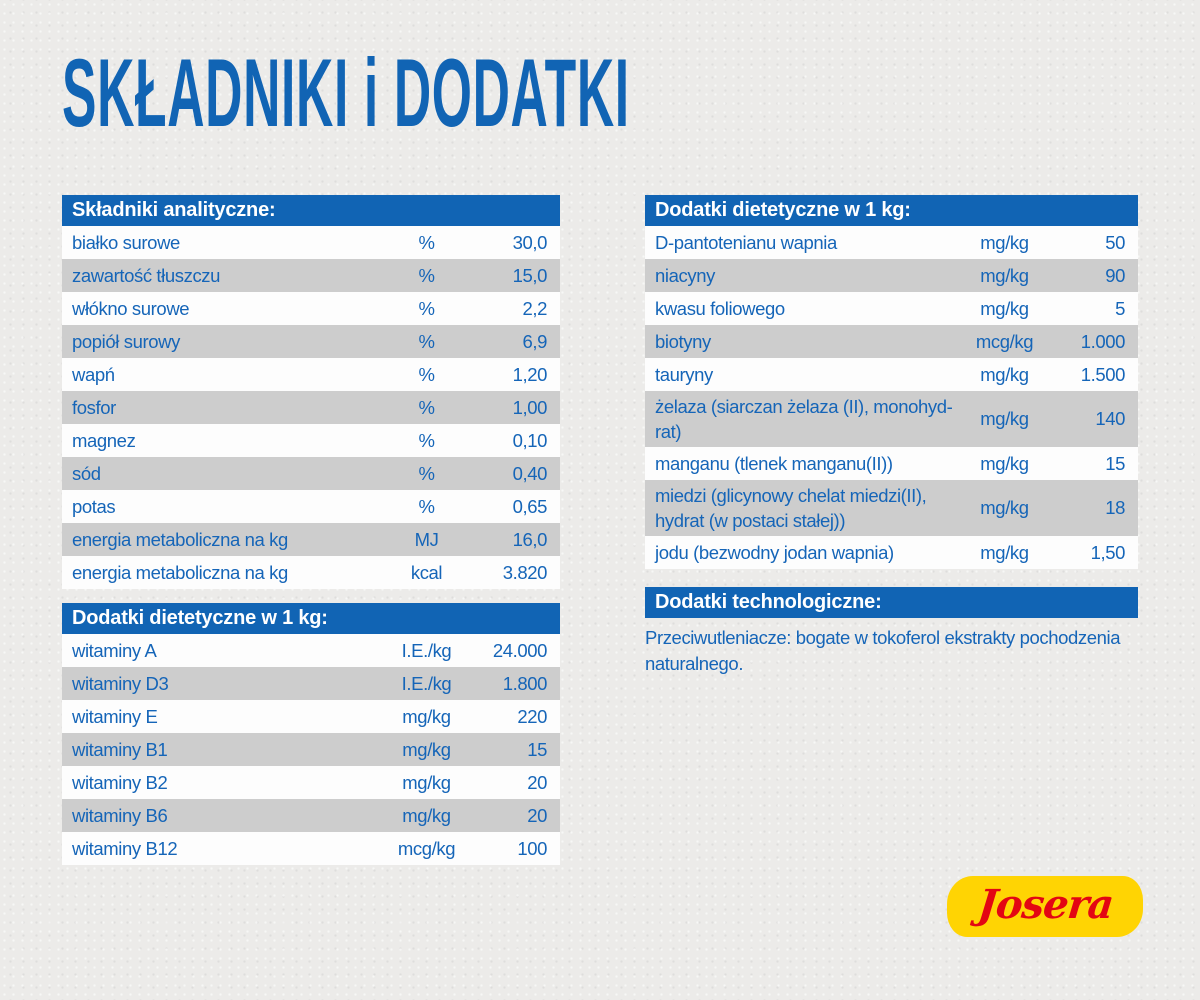 Image resolution: width=1200 pixels, height=1000 pixels. What do you see at coordinates (1120, 308) in the screenshot?
I see `row-value: 5` at bounding box center [1120, 308].